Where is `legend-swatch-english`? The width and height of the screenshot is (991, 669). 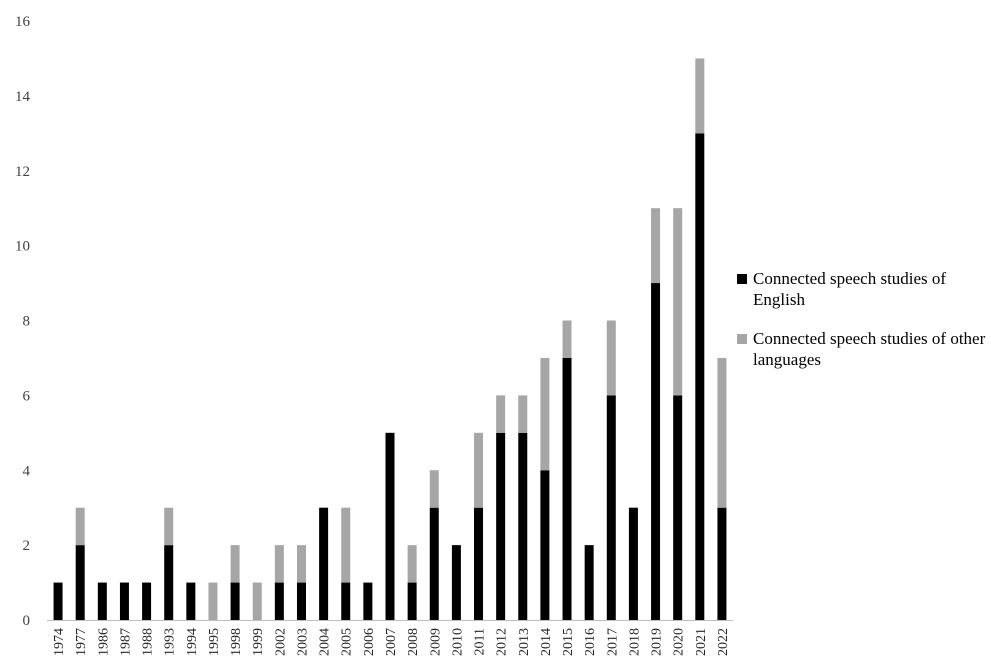
legend-swatch-english is located at coordinates (742, 279).